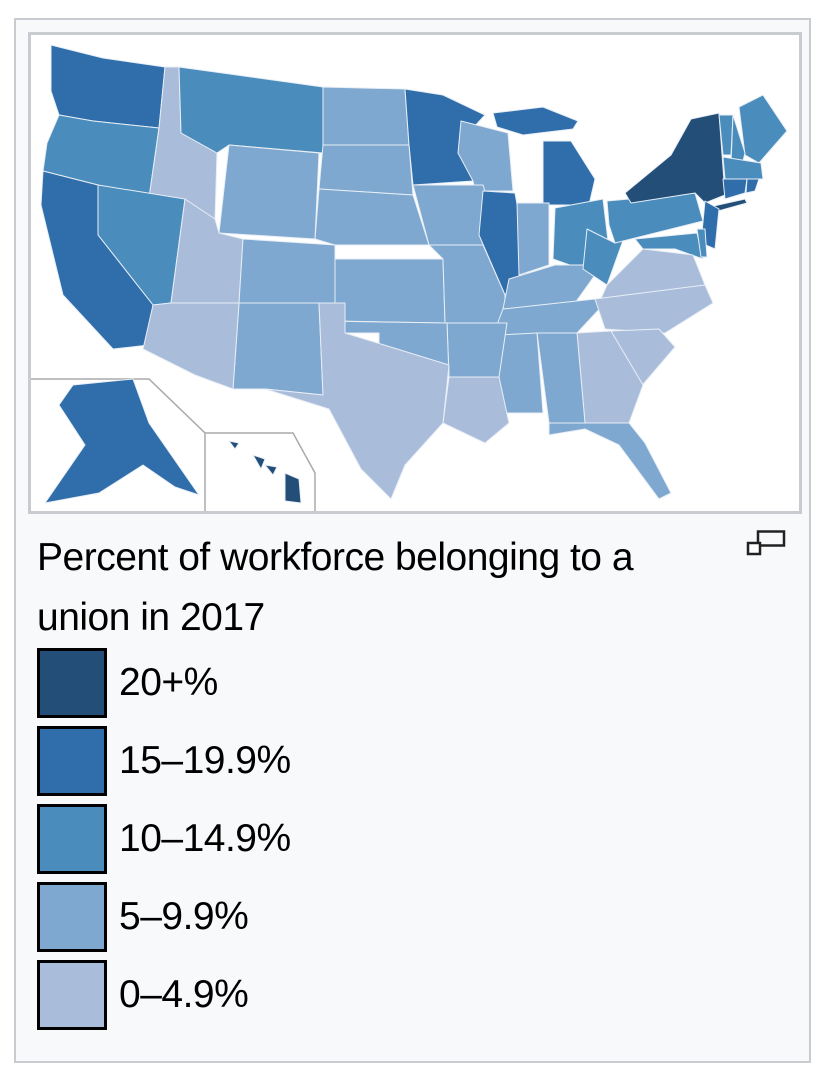 This screenshot has height=1080, width=830. What do you see at coordinates (561, 378) in the screenshot?
I see `state-al` at bounding box center [561, 378].